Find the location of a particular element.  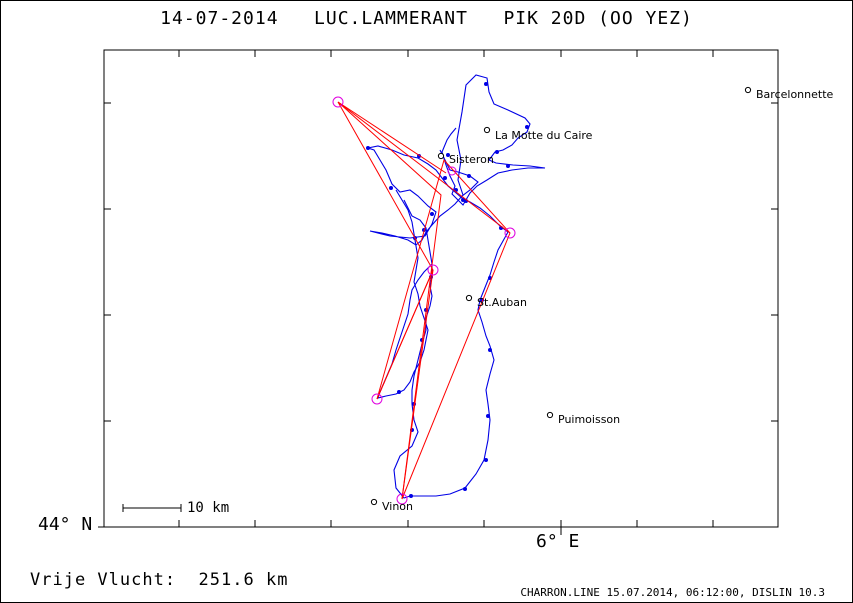

track-north-loop is located at coordinates (493, 140).